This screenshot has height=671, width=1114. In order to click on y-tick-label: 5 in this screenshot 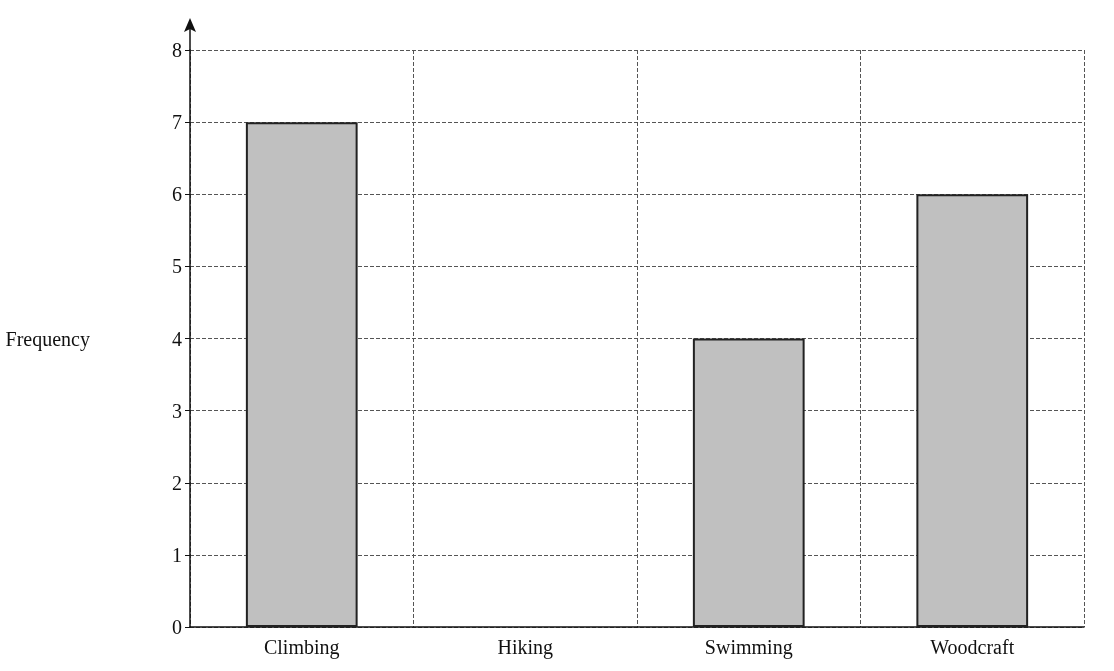, I will do `click(177, 266)`.